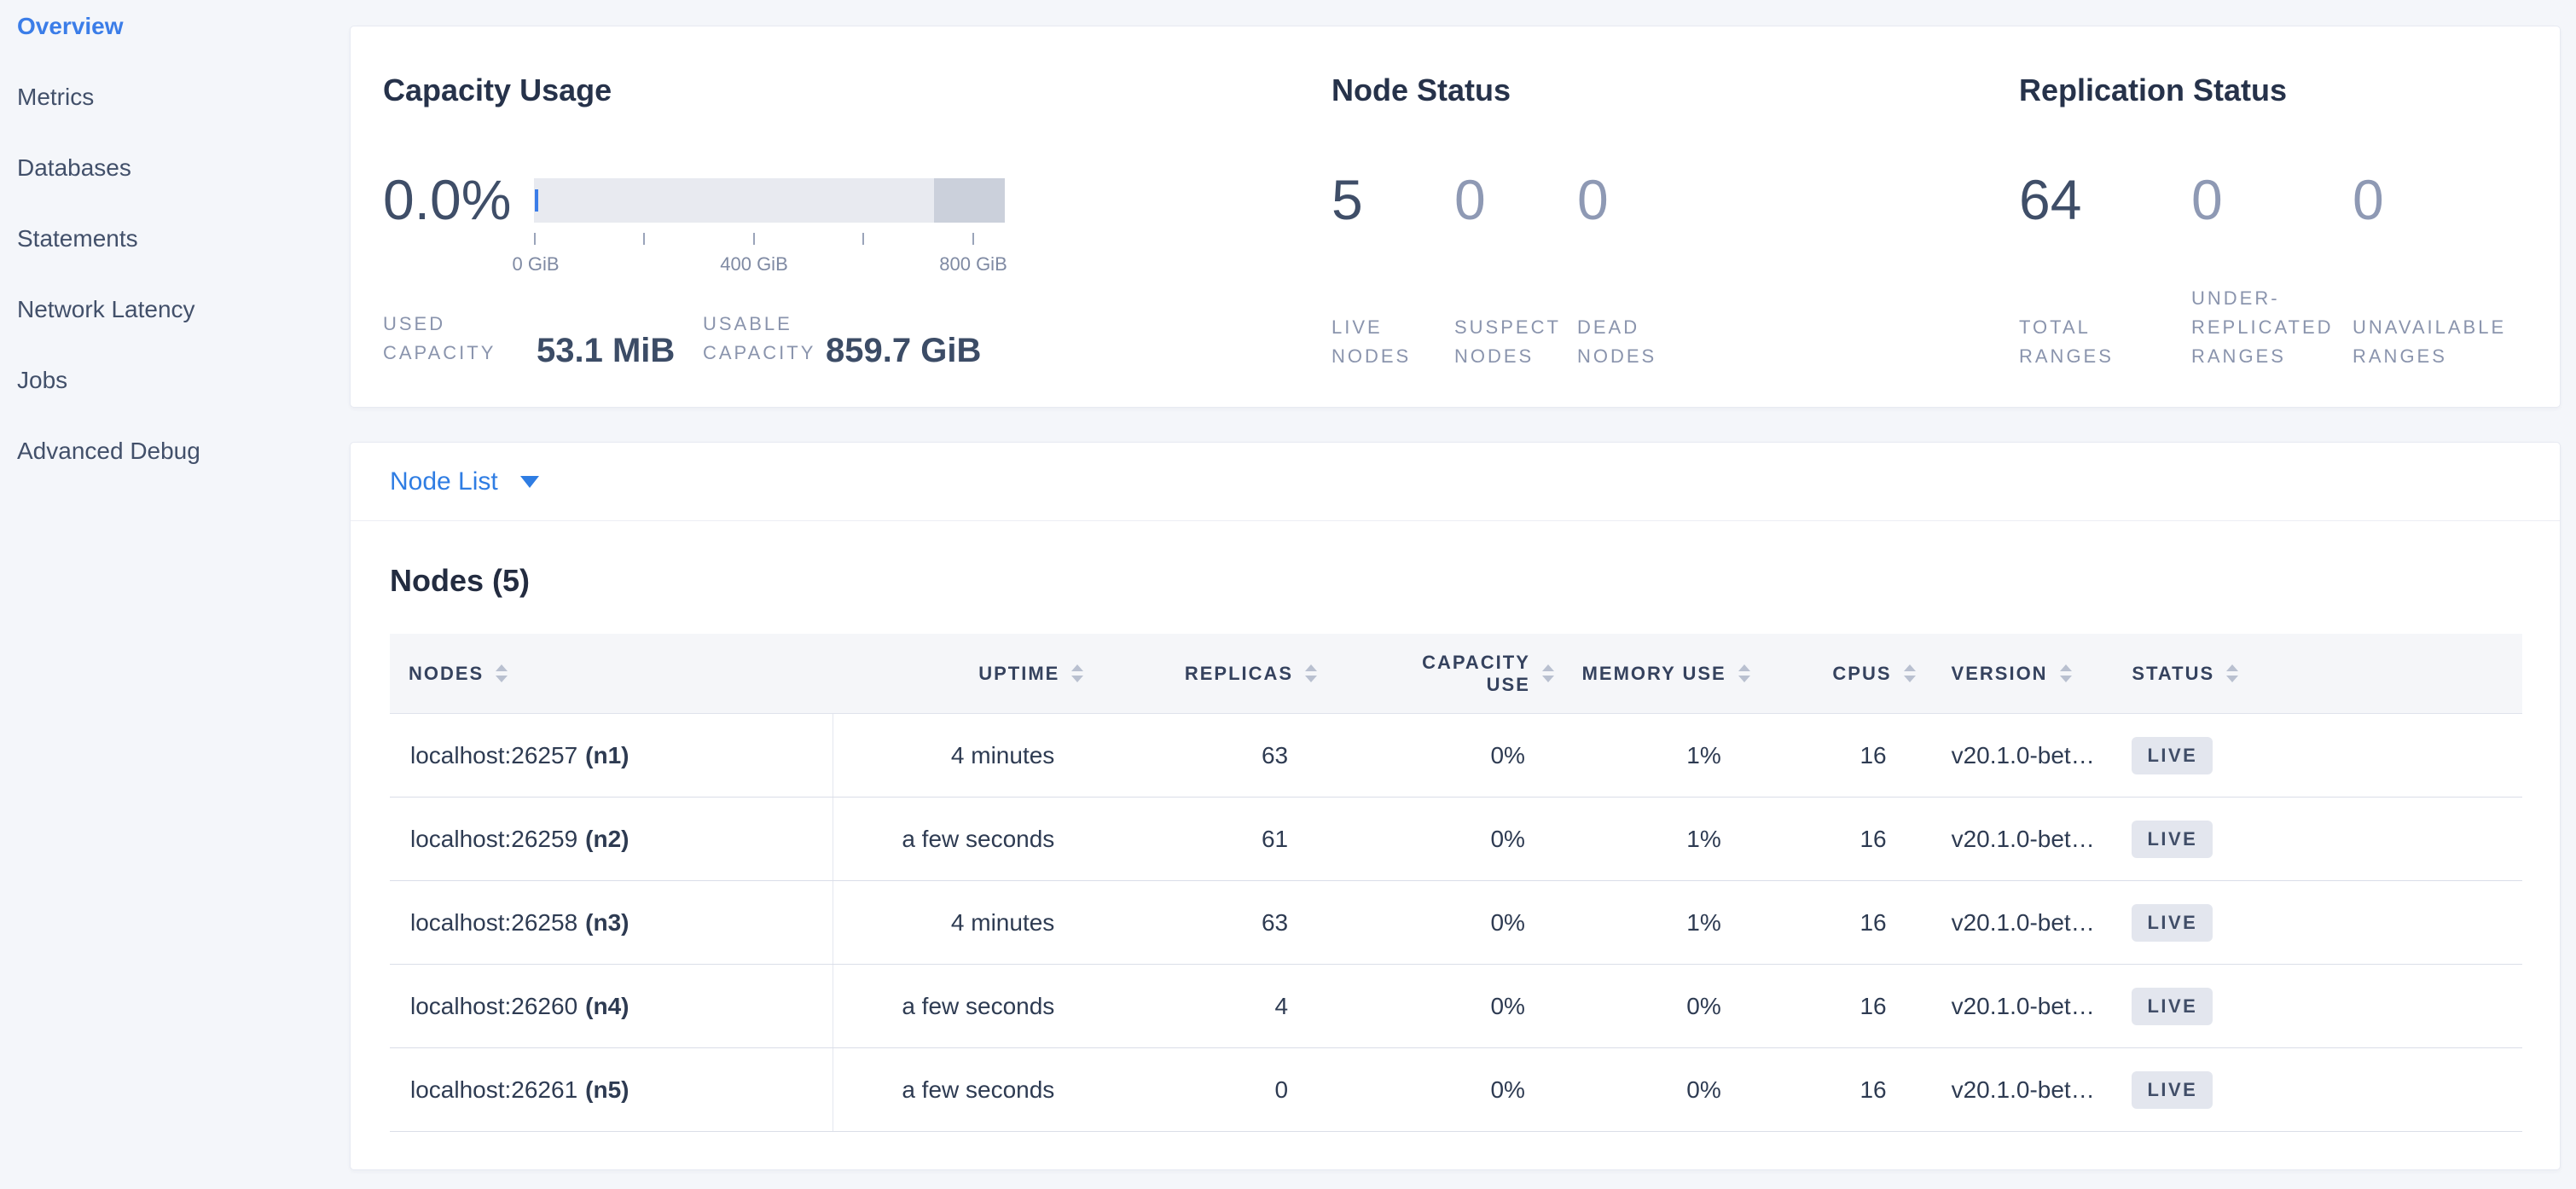 The height and width of the screenshot is (1189, 2576). Describe the element at coordinates (444, 481) in the screenshot. I see `node-list-dropdown-label: Node List` at that location.